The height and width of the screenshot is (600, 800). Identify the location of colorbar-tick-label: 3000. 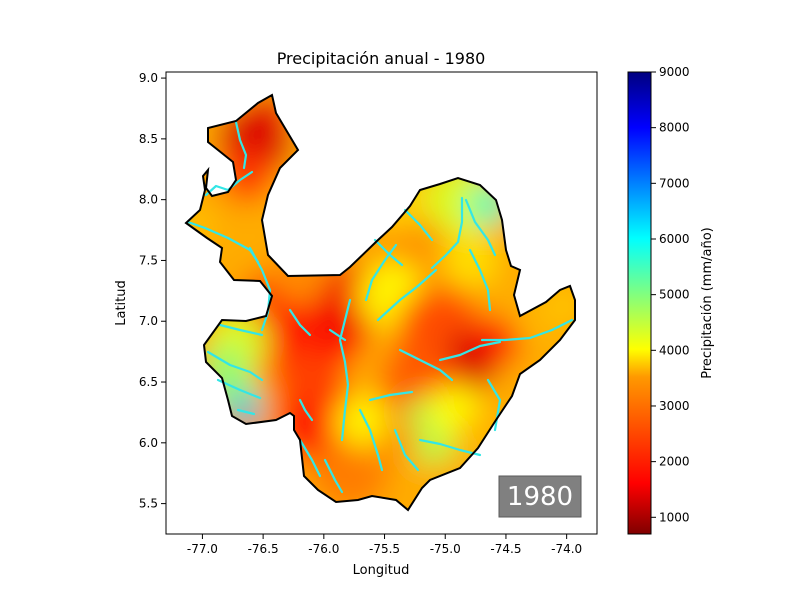
(674, 406).